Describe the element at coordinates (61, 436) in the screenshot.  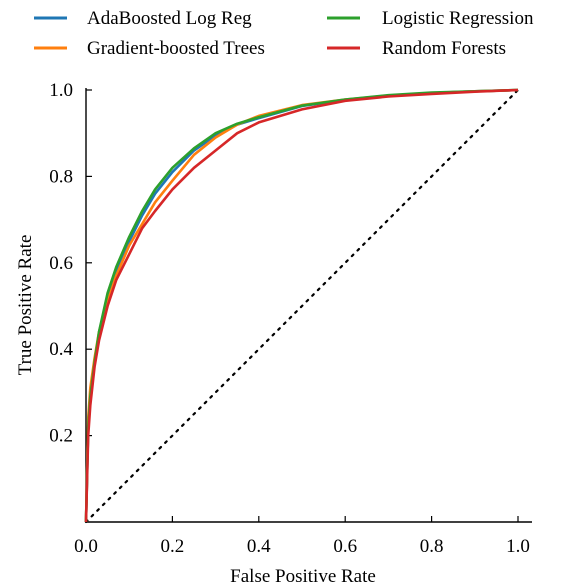
I see `y-tick-label: 0.2` at that location.